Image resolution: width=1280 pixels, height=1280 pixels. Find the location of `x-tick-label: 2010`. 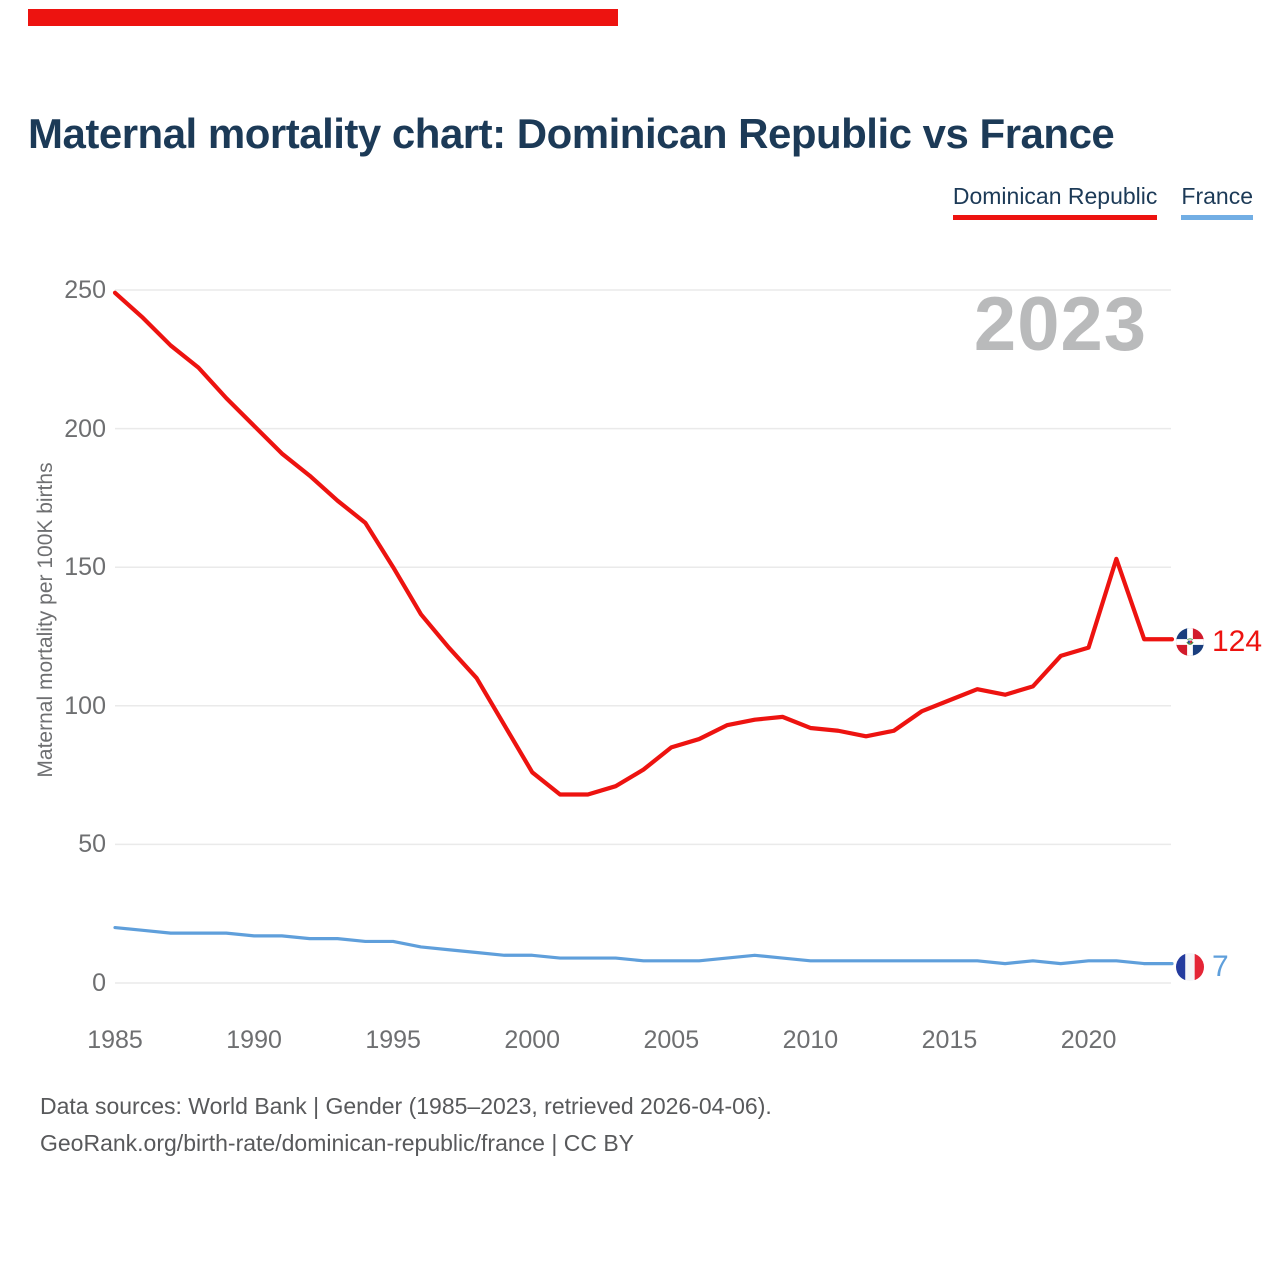

x-tick-label: 2010 is located at coordinates (810, 1040).